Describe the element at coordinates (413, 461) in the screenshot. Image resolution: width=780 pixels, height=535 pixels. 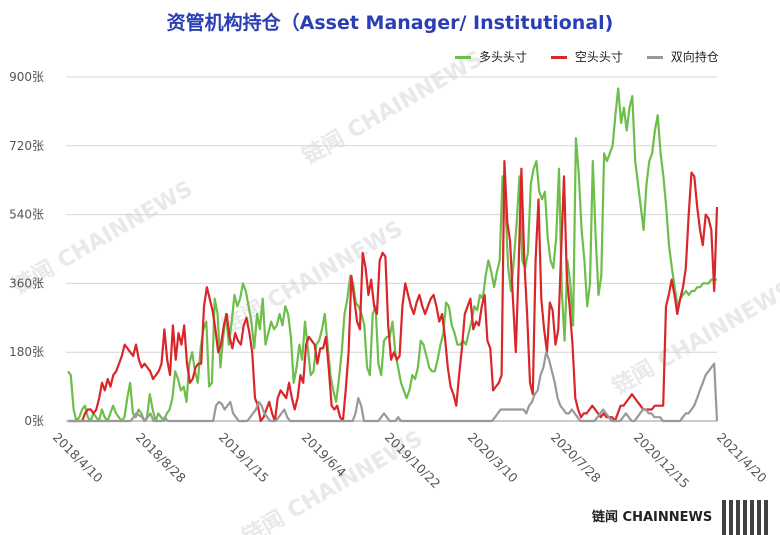
I see `x-tick-label: 2019/10/22` at that location.